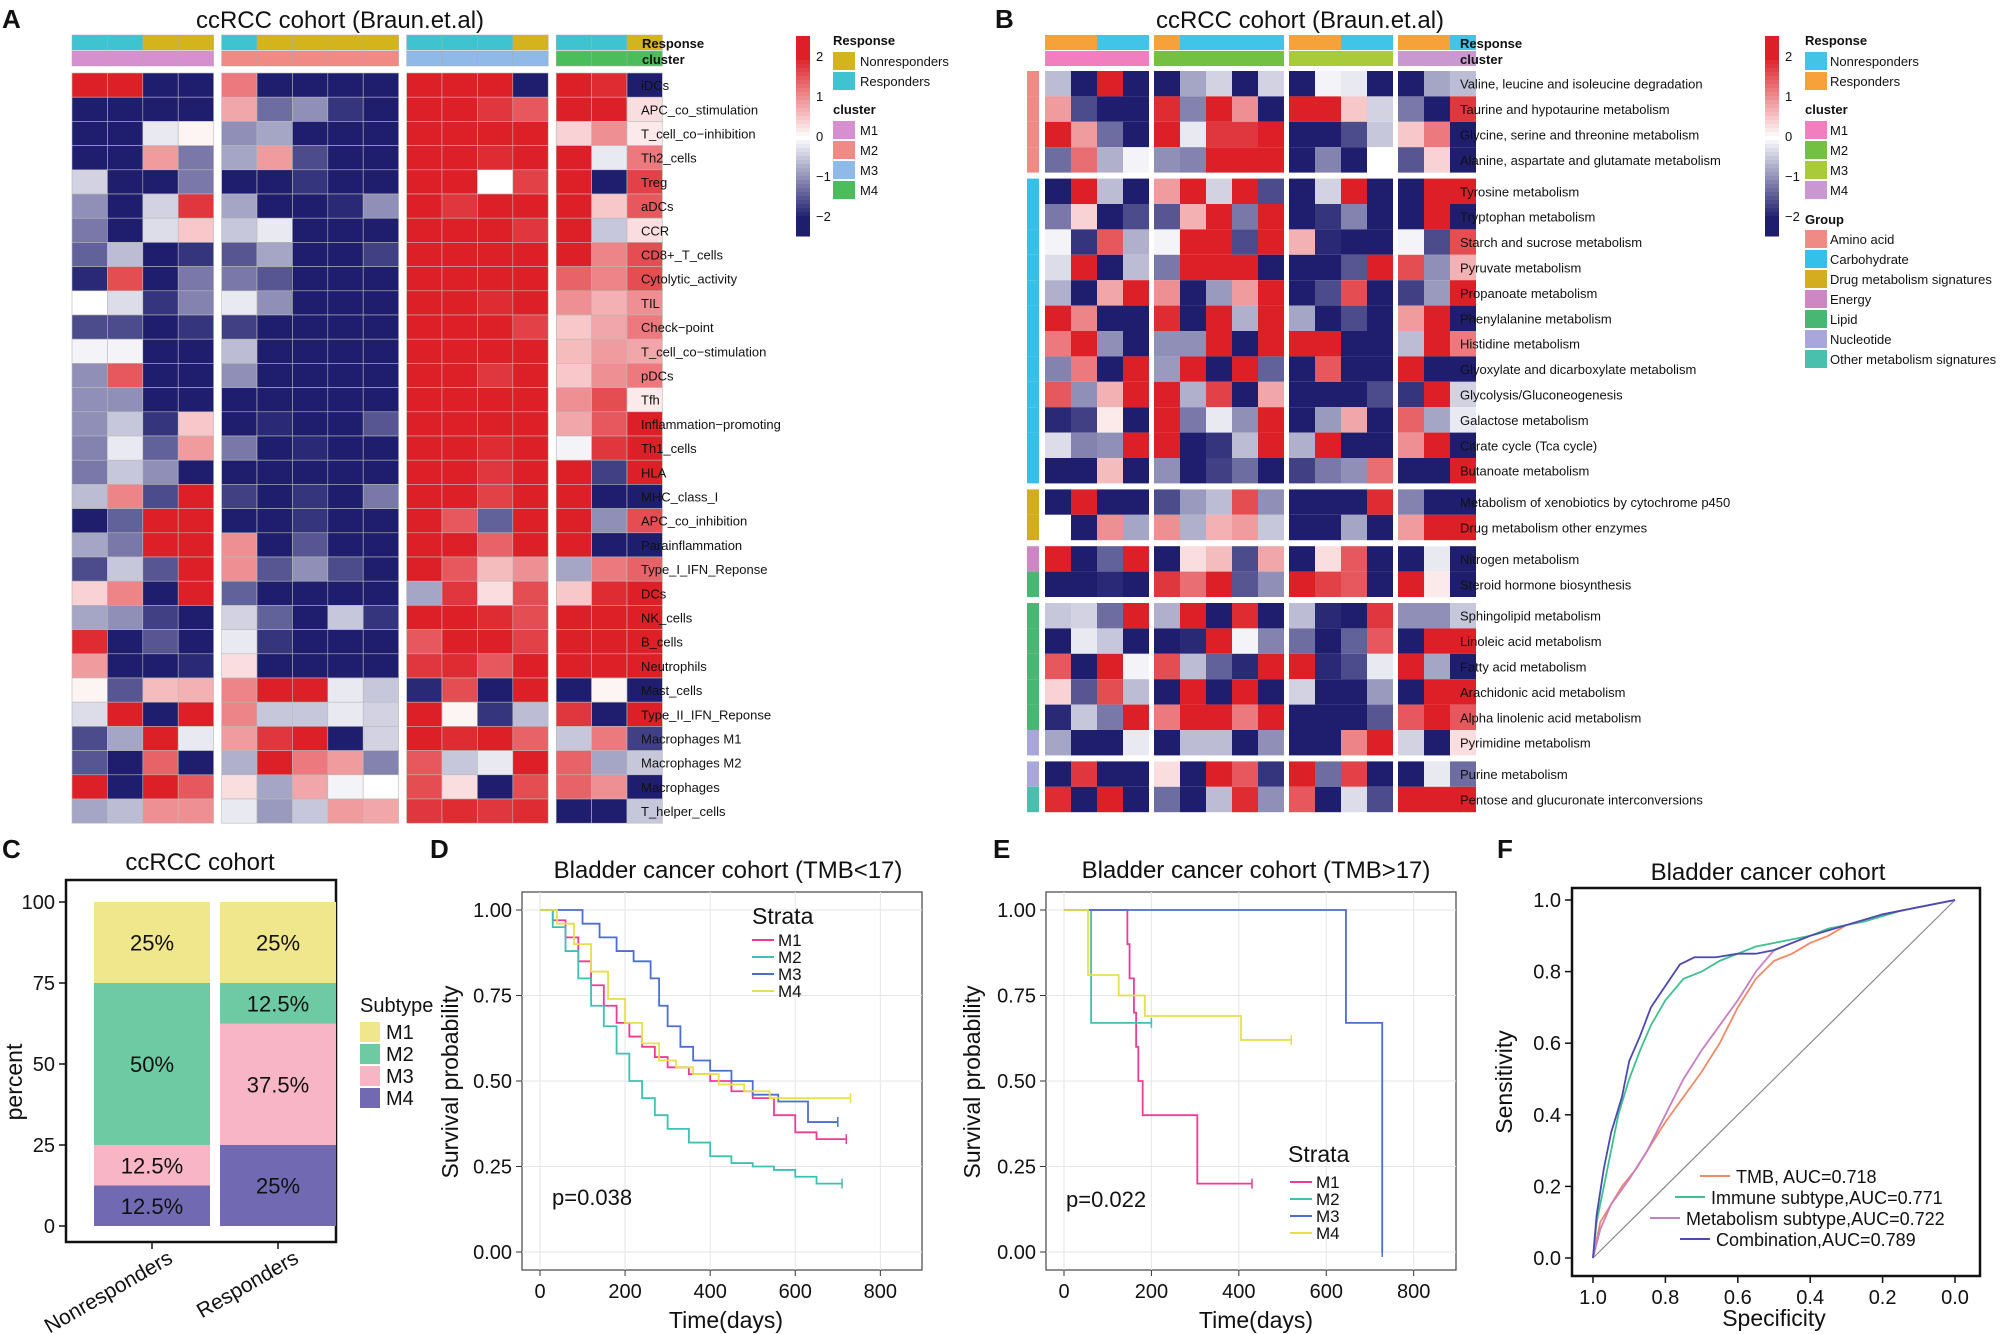 This screenshot has width=2008, height=1334. What do you see at coordinates (400, 1055) in the screenshot?
I see `panel-c-legend-label: M2` at bounding box center [400, 1055].